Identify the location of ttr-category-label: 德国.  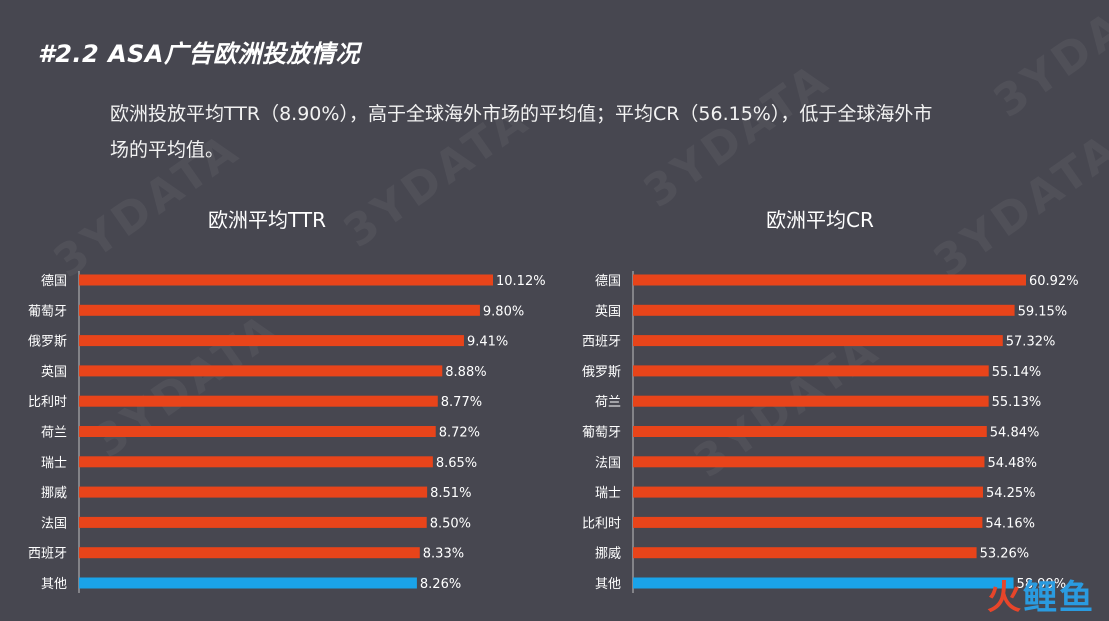
(54, 281).